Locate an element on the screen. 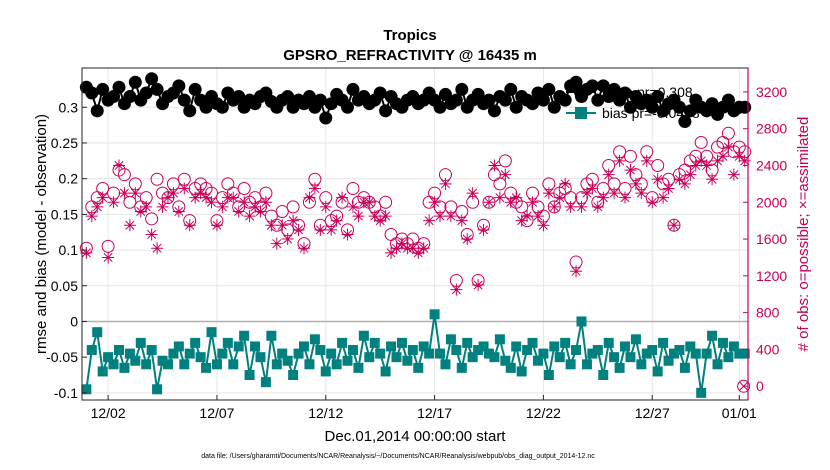 The image size is (830, 470). x-axis-label: Dec.01,2014 00:00:00 start is located at coordinates (416, 436).